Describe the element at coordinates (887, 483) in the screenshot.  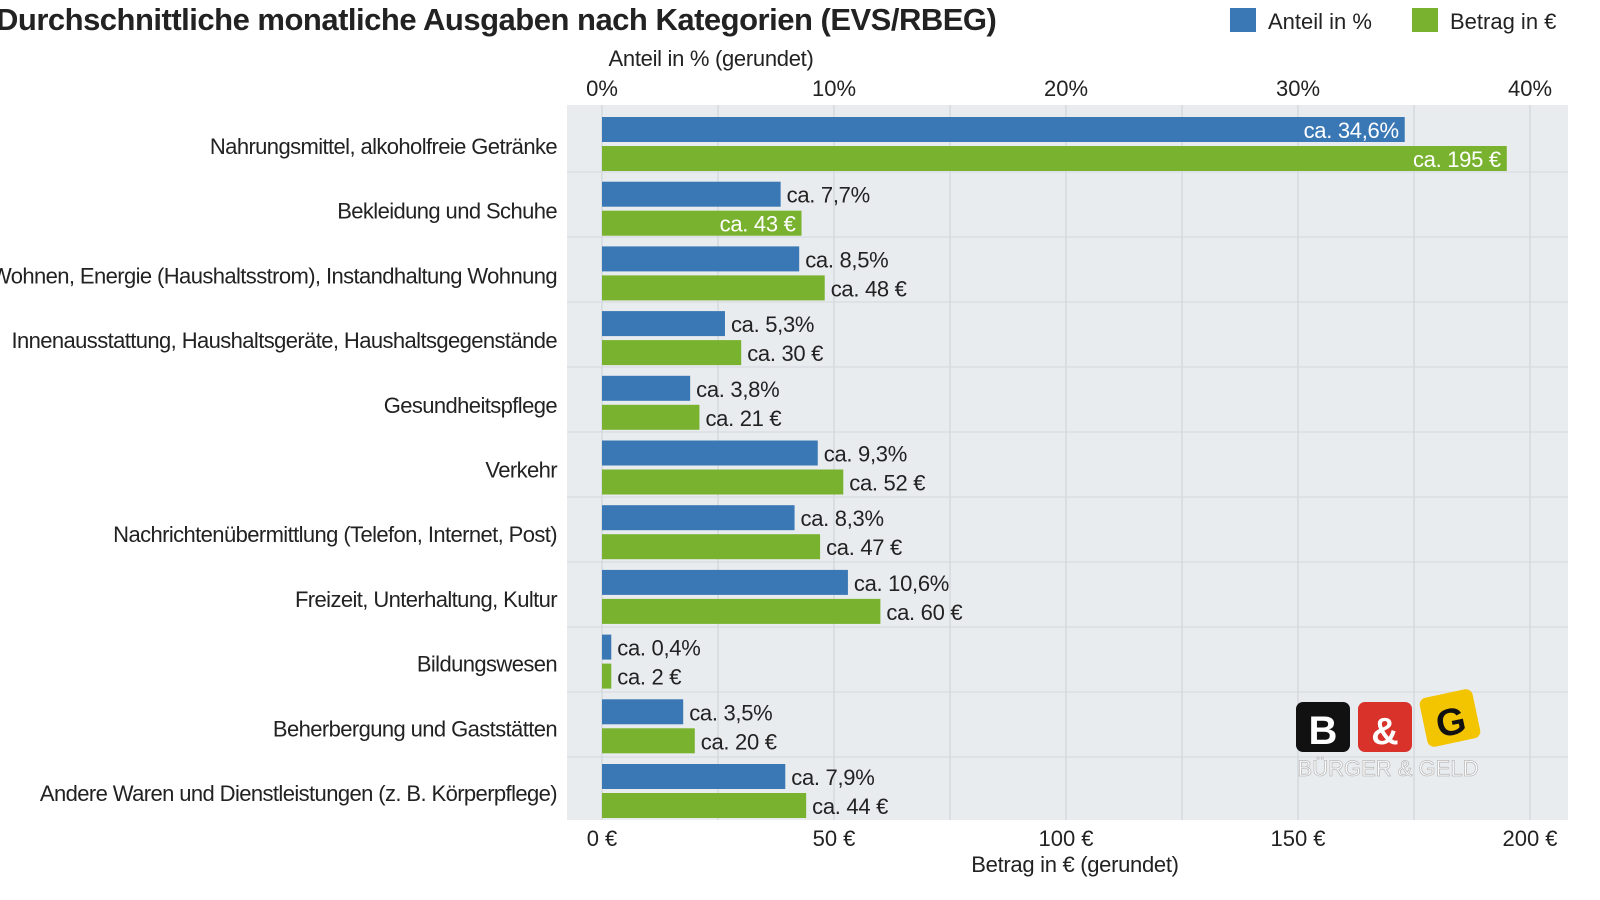
I see `data-label-amount: ca. 52 €` at that location.